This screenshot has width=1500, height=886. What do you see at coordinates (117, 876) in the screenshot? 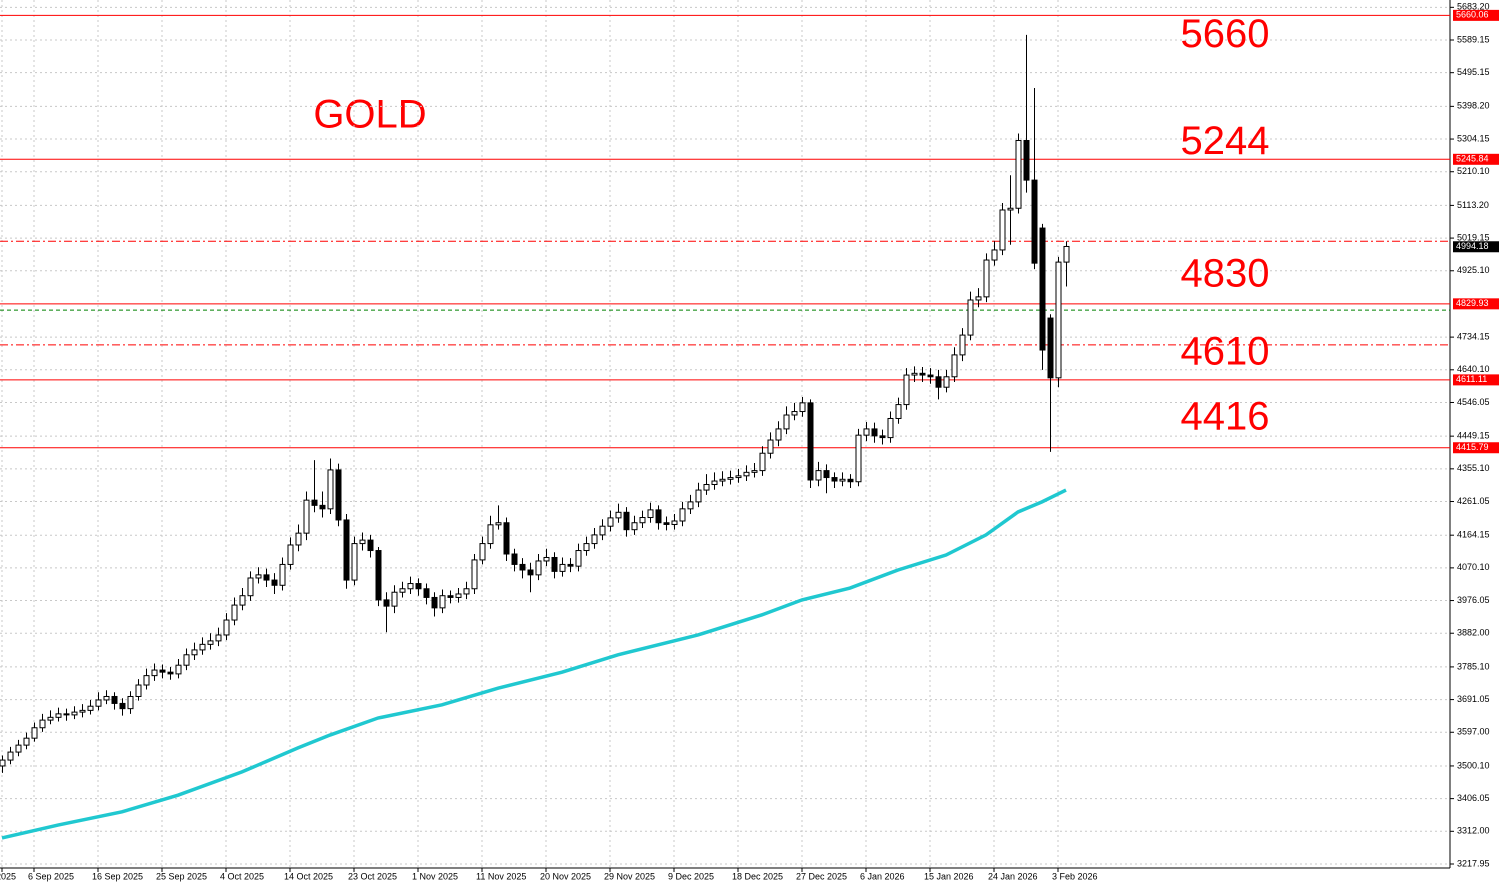
I see `x-tick-label: 16 Sep 2025` at bounding box center [117, 876].